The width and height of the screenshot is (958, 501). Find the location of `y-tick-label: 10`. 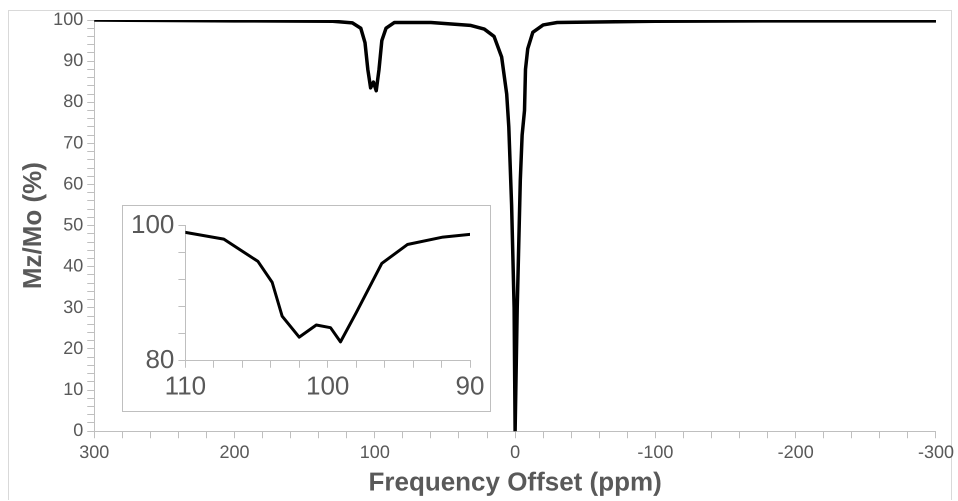

y-tick-label: 10 is located at coordinates (73, 389).